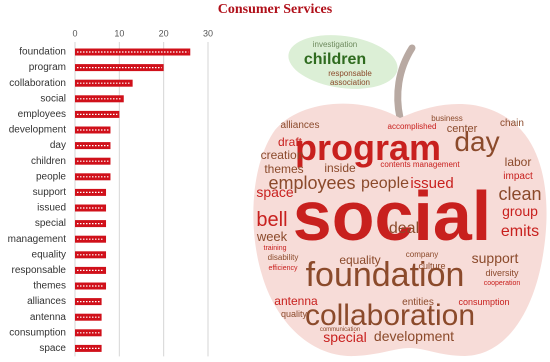 This screenshot has width=550, height=362. What do you see at coordinates (520, 211) in the screenshot?
I see `cloud-word: group` at bounding box center [520, 211].